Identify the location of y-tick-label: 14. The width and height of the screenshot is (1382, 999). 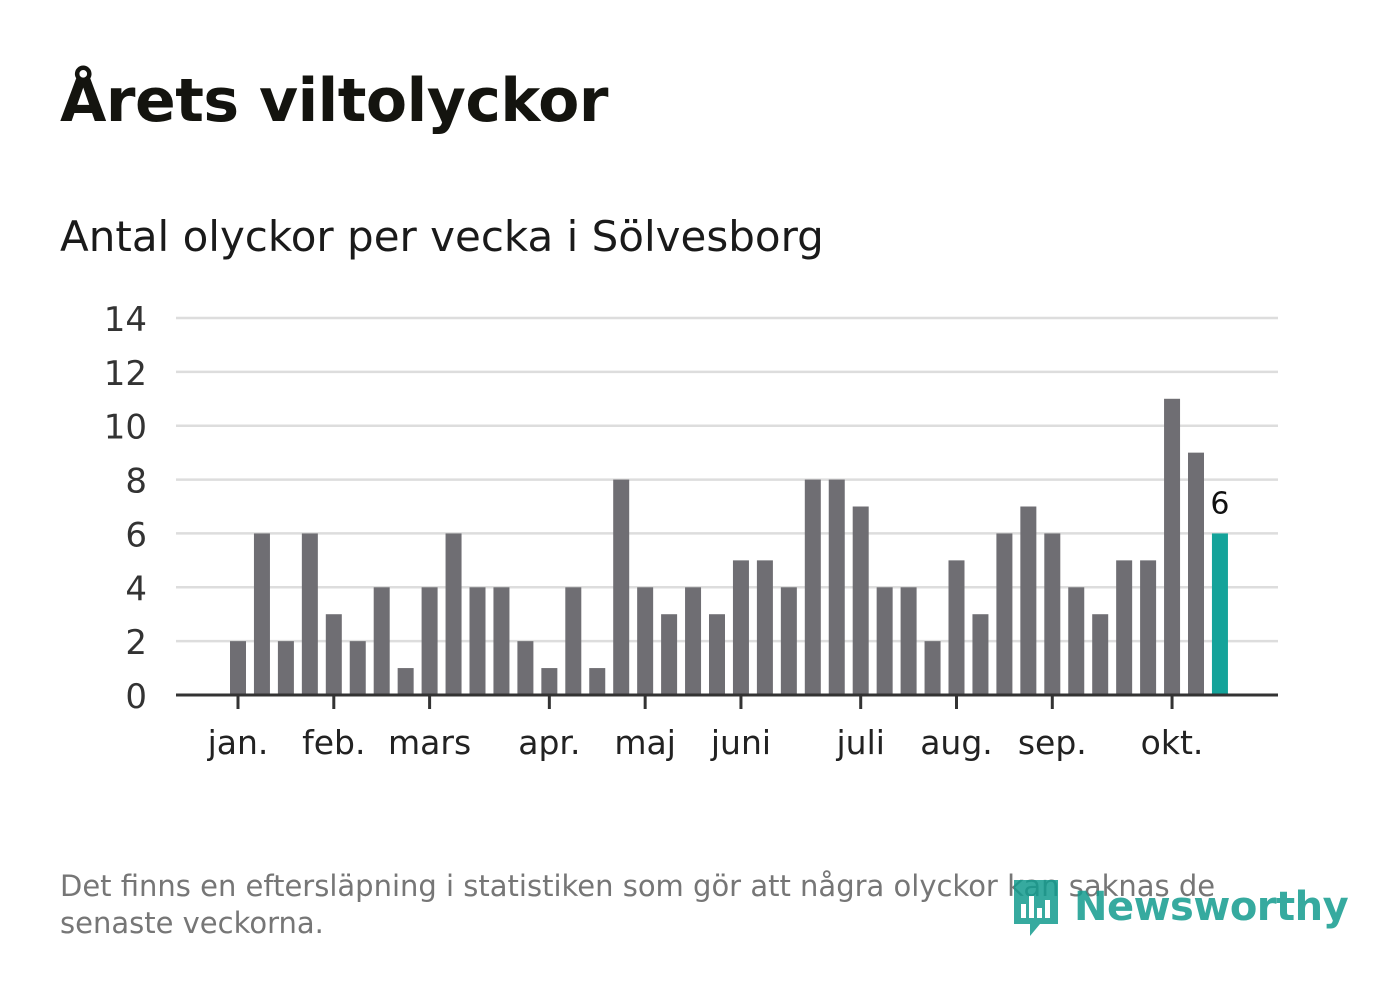
(125, 320).